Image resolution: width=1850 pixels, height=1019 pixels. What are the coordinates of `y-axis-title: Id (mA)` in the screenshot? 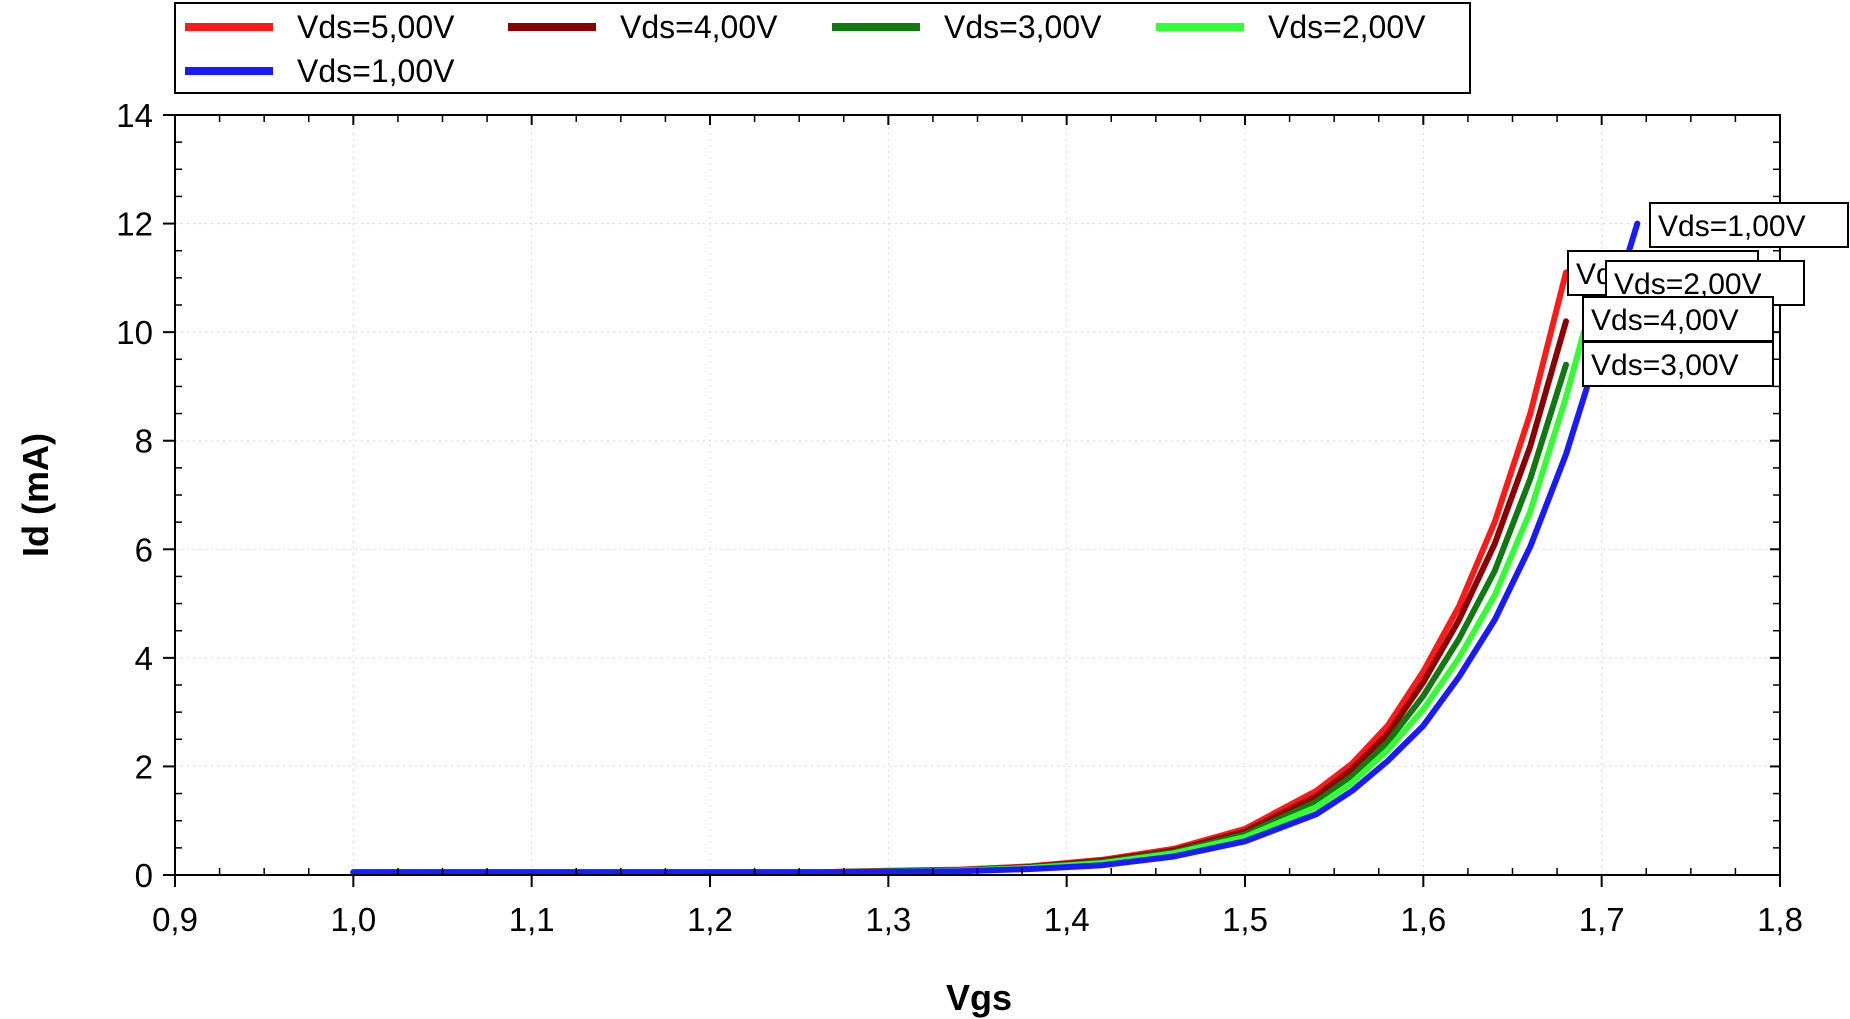 It's located at (35, 495).